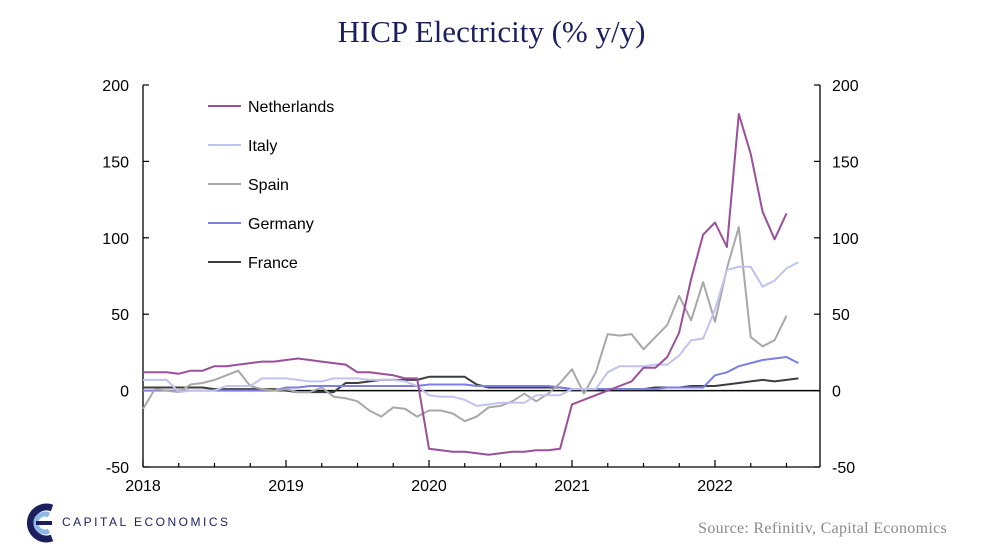 The width and height of the screenshot is (983, 559). Describe the element at coordinates (841, 315) in the screenshot. I see `y-tick-label-right: 50` at that location.